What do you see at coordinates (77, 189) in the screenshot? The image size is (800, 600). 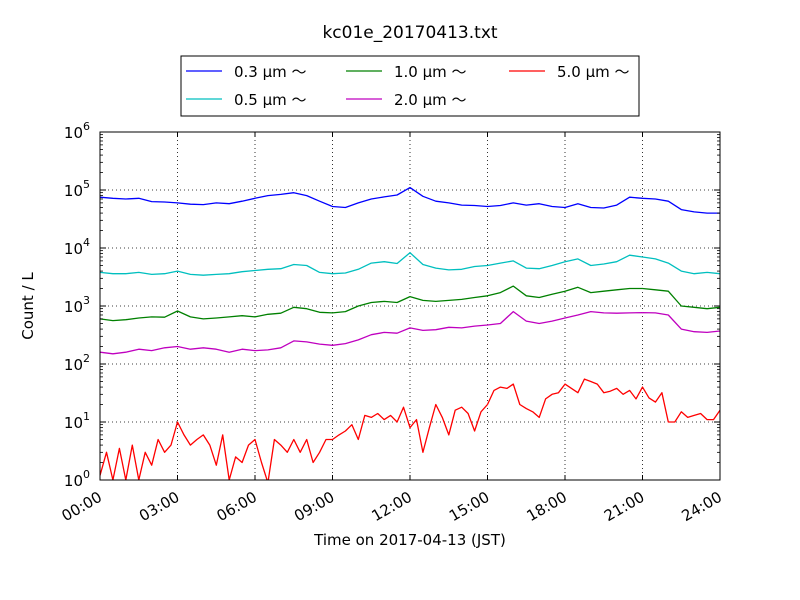 I see `y-tick-label: 10⁵` at bounding box center [77, 189].